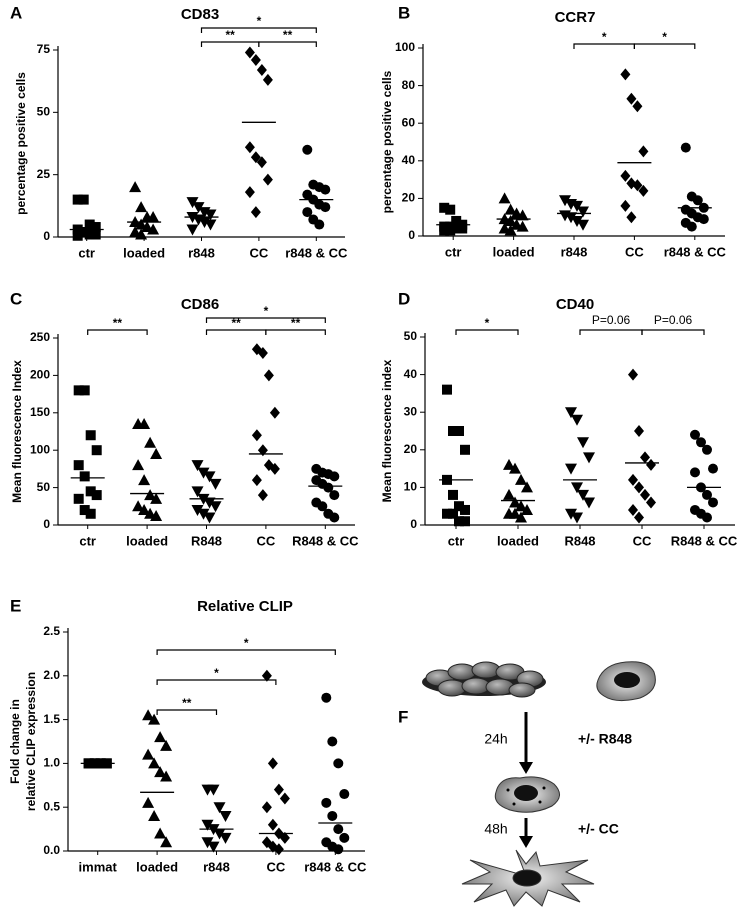  What do you see at coordinates (316, 252) in the screenshot?
I see `x-tick-label: r848 & CC` at bounding box center [316, 252].